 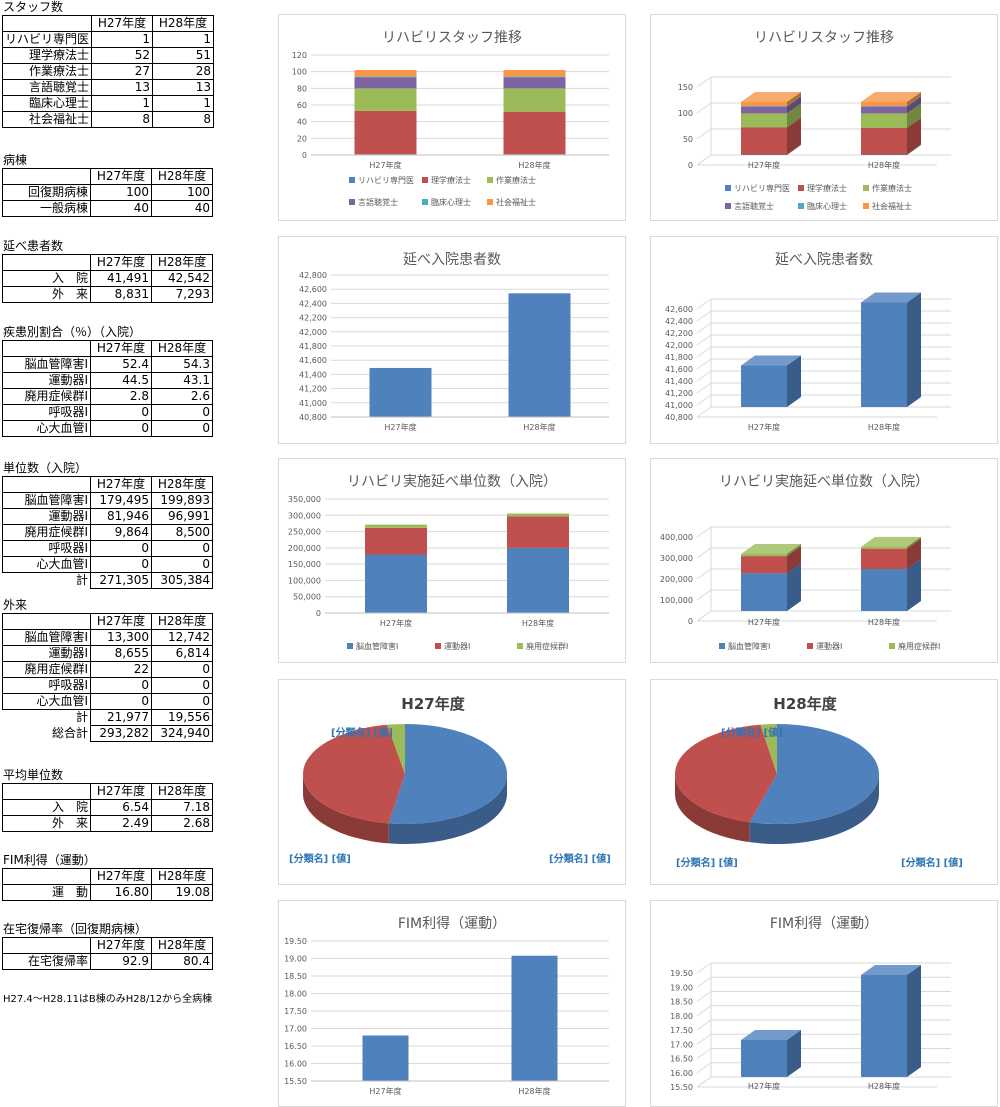 What do you see at coordinates (108, 71) in the screenshot?
I see `table-row: 作業療法士 27 28` at bounding box center [108, 71].